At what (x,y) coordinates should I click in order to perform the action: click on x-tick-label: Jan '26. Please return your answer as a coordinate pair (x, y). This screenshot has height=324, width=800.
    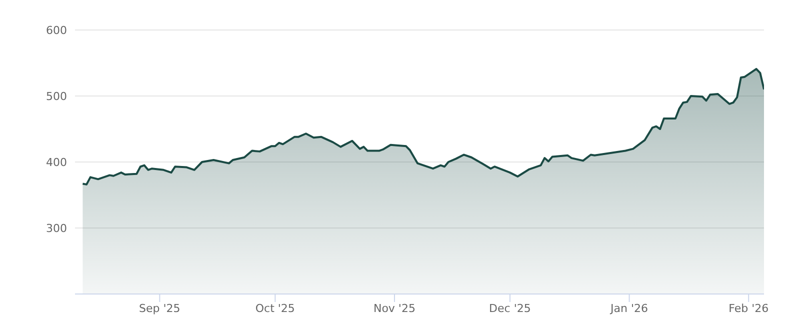
    Looking at the image, I should click on (629, 308).